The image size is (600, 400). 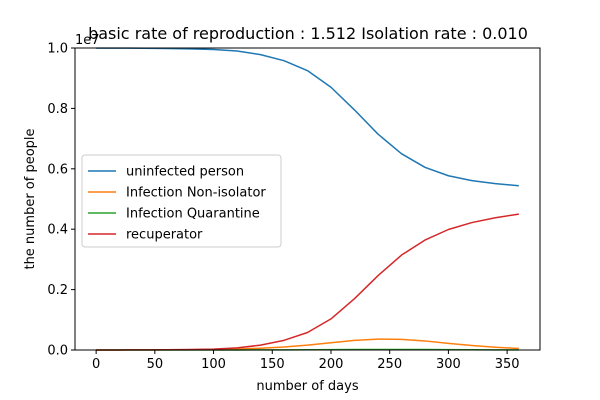 What do you see at coordinates (196, 193) in the screenshot?
I see `legend-entry: Infection Non-isolator` at bounding box center [196, 193].